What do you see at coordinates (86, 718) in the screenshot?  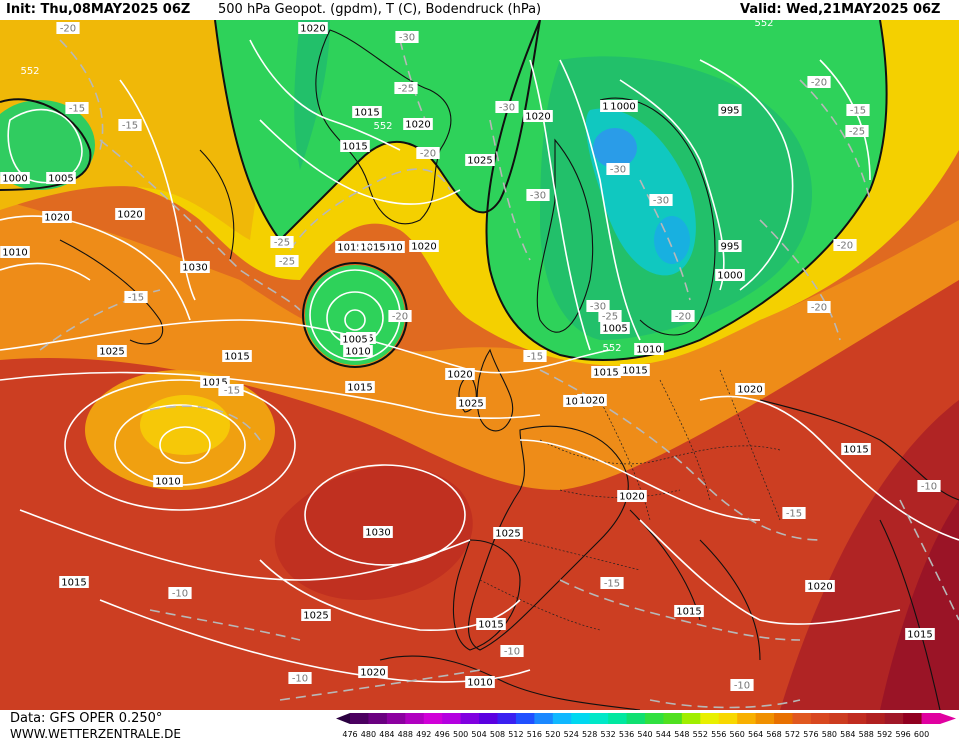 I see `data-source: Data: GFS OPER 0.250°` at bounding box center [86, 718].